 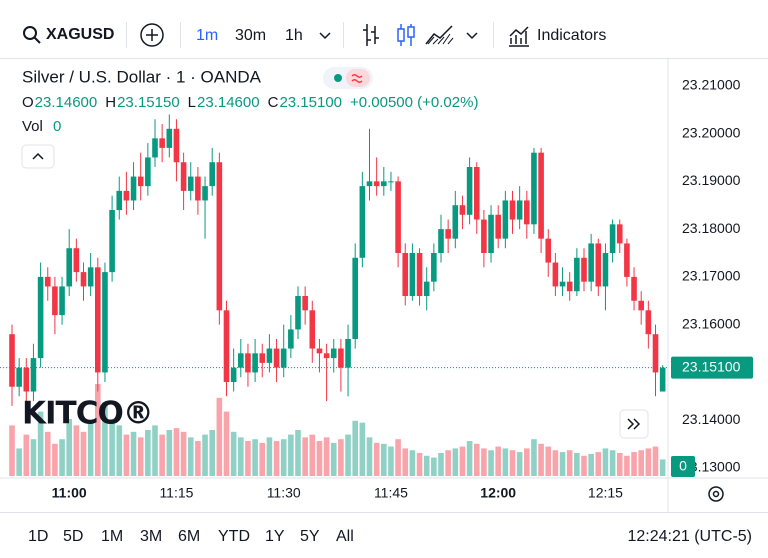 What do you see at coordinates (310, 102) in the screenshot?
I see `ohlc-value: 23.15100` at bounding box center [310, 102].